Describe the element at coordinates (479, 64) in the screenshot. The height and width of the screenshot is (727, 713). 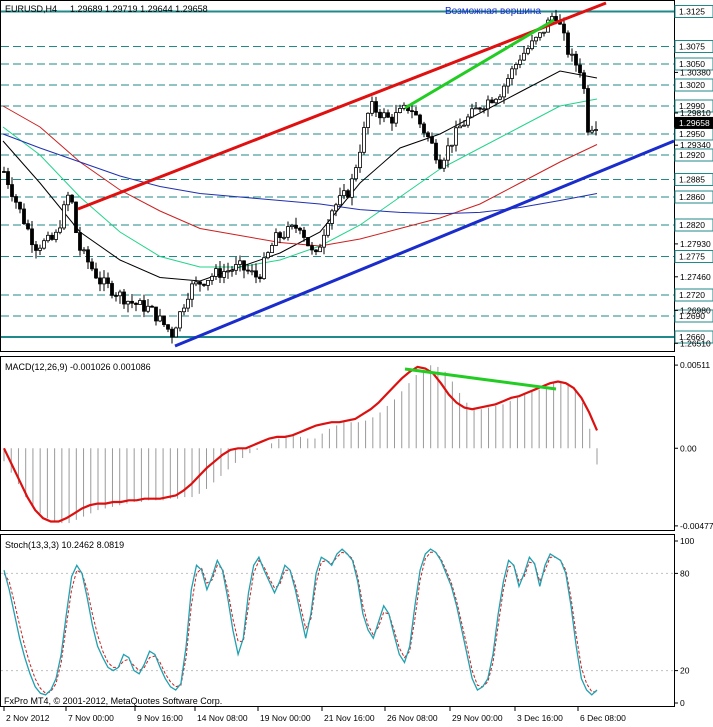
I see `price-divergence-line` at that location.